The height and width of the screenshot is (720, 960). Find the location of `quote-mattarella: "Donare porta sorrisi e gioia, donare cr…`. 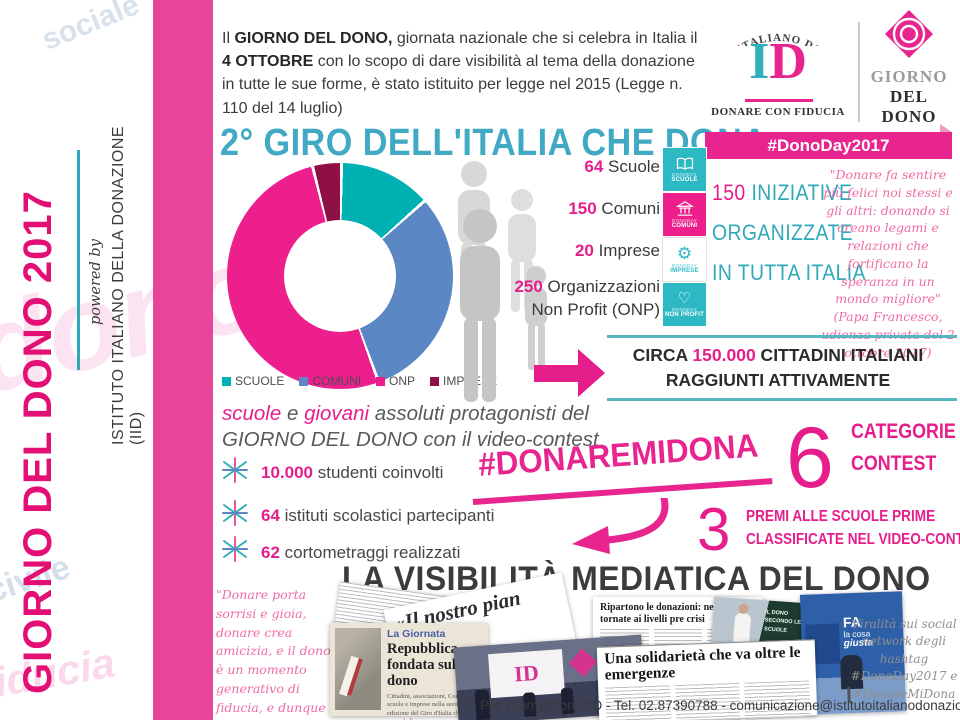

quote-mattarella: "Donare porta sorrisi e gioia, donare cr… is located at coordinates (277, 653).